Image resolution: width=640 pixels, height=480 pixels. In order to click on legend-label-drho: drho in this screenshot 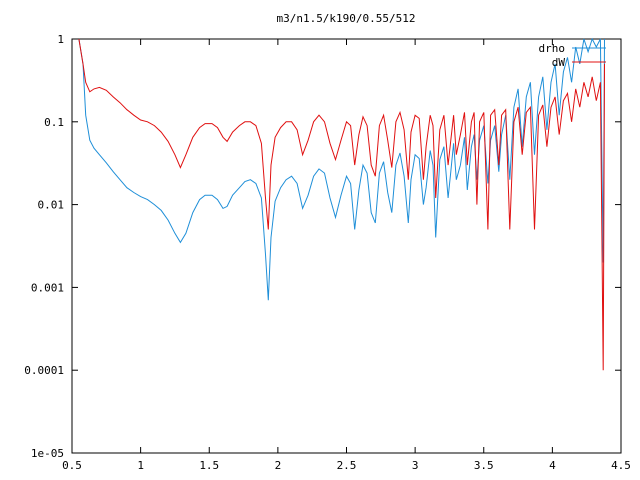, I will do `click(552, 48)`.